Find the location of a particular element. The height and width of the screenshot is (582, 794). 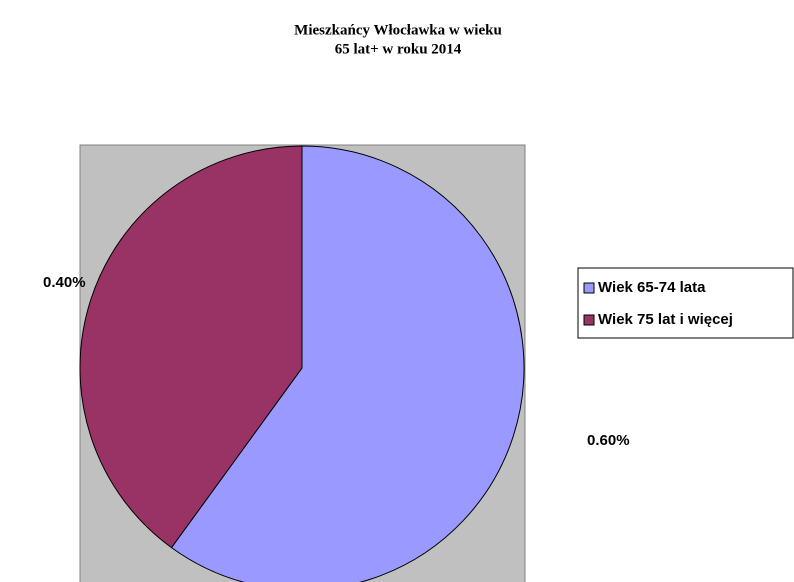

data-label: 0.60% is located at coordinates (608, 440).